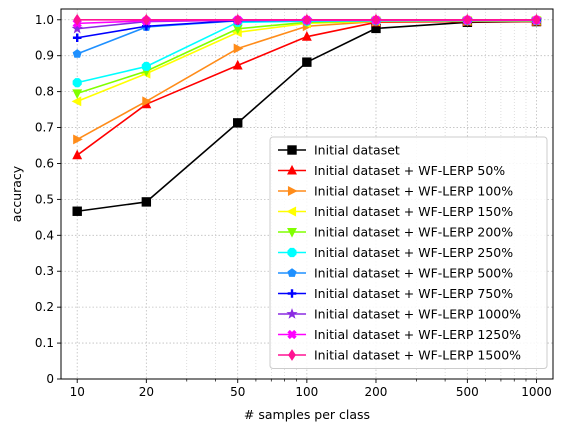 Image resolution: width=567 pixels, height=432 pixels. Describe the element at coordinates (413, 232) in the screenshot. I see `legend-label: Initial dataset + WF-LERP 200%` at that location.